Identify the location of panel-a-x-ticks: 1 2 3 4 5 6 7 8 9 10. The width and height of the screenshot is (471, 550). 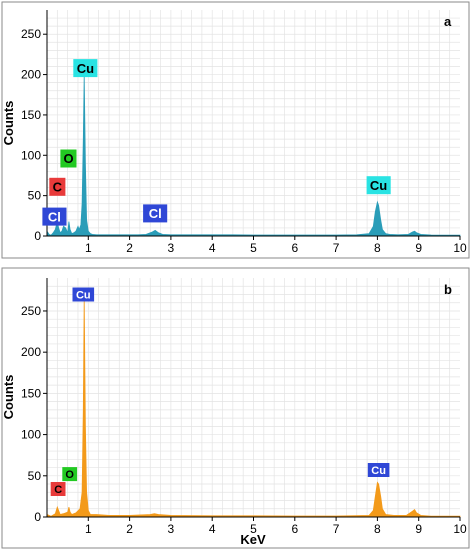
(276, 245).